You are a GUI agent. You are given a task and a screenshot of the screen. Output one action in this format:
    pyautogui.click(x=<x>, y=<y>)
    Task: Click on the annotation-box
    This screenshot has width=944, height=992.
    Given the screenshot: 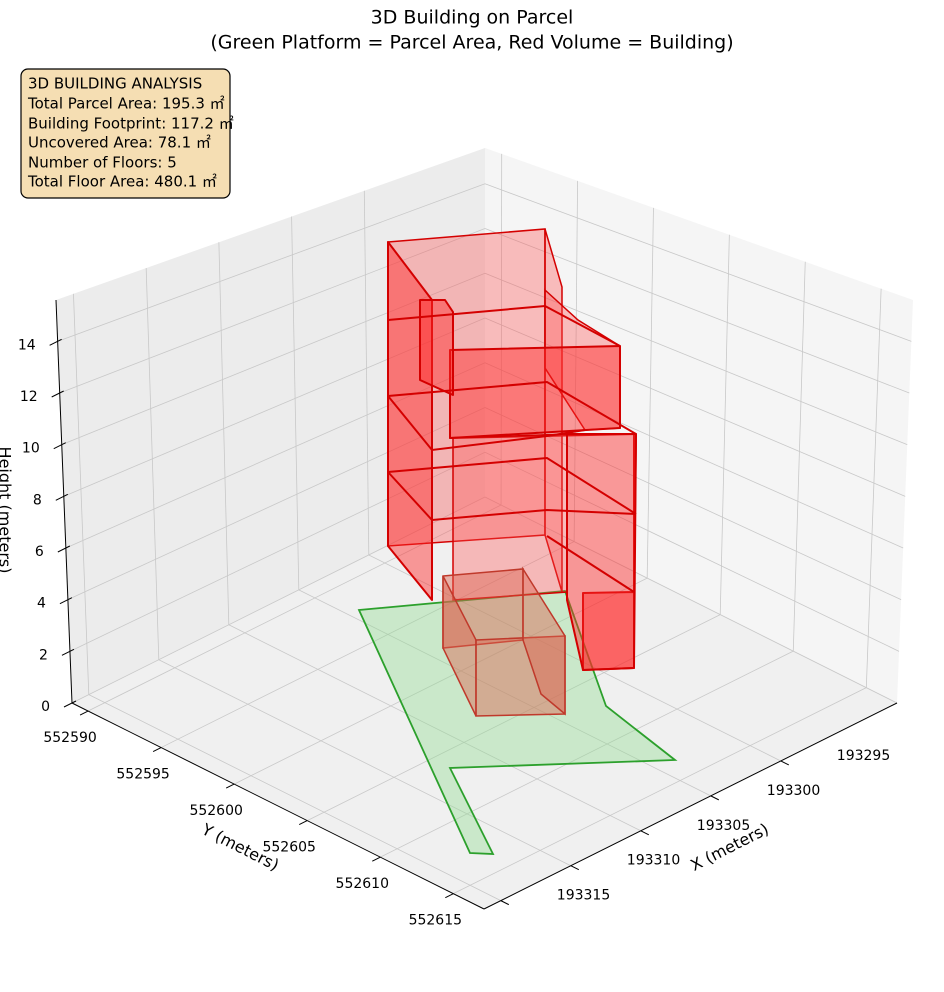 What is the action you would take?
    pyautogui.click(x=125, y=133)
    